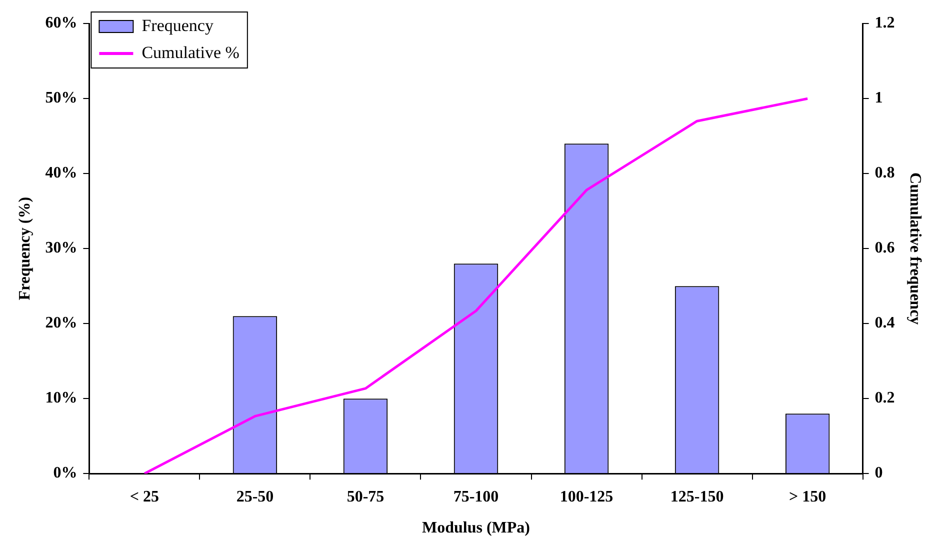  Describe the element at coordinates (884, 248) in the screenshot. I see `y2-tick-label: 0.6` at that location.